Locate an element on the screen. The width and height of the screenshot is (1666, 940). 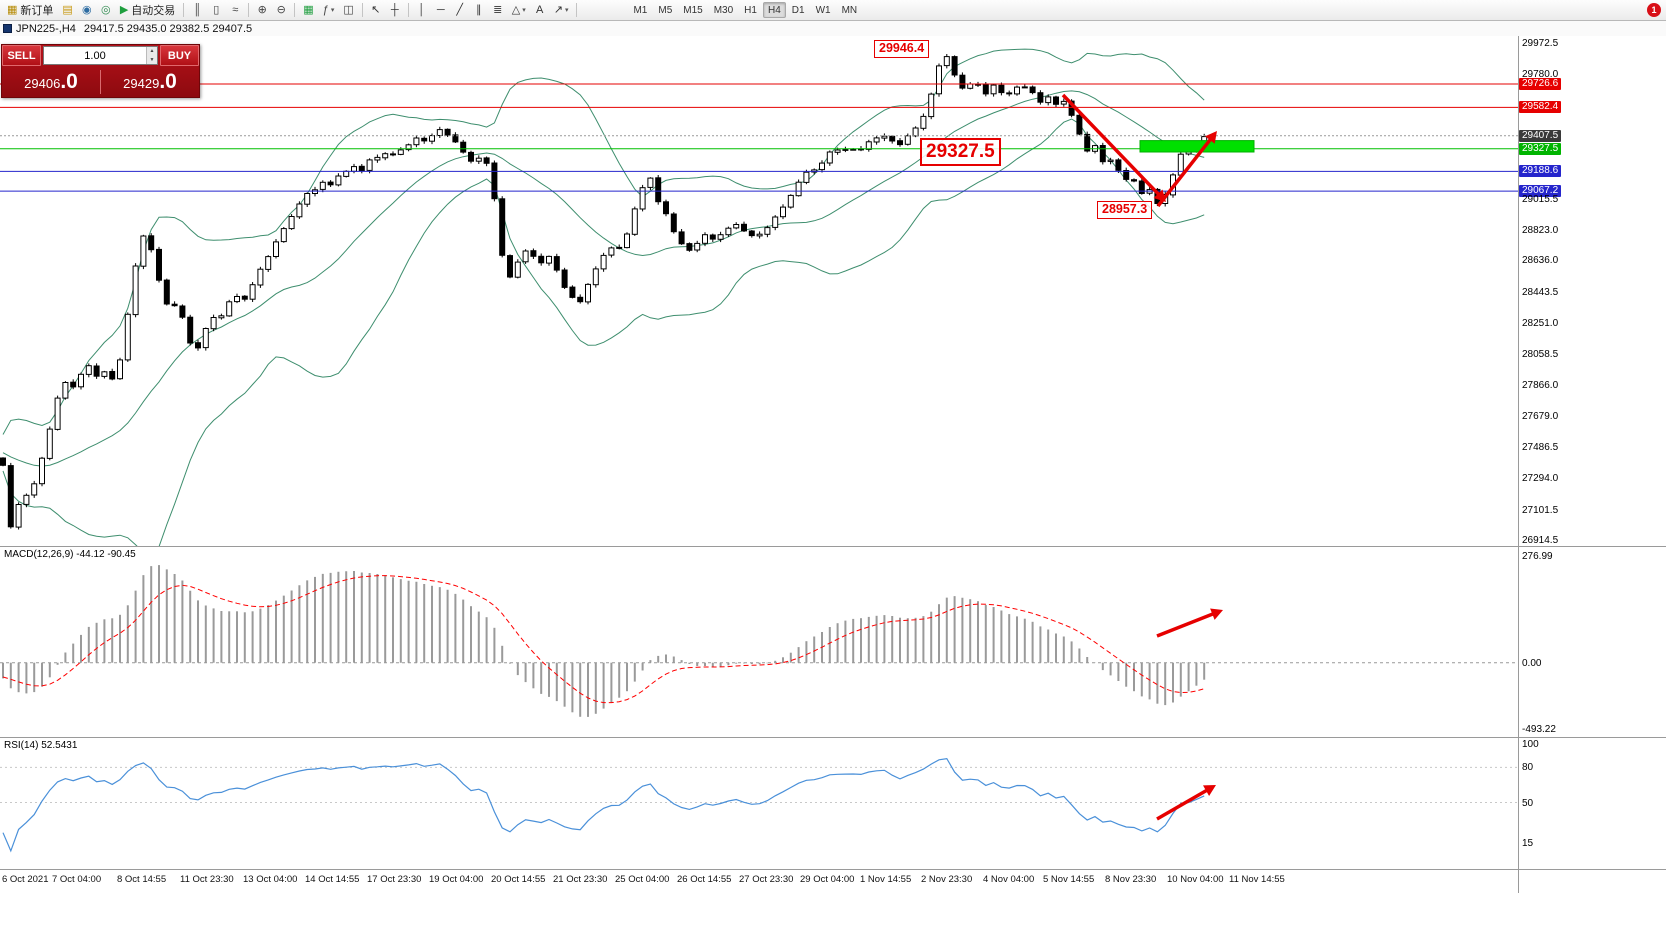
price-axis-label-28443.5: 28443.5 is located at coordinates (1540, 292).